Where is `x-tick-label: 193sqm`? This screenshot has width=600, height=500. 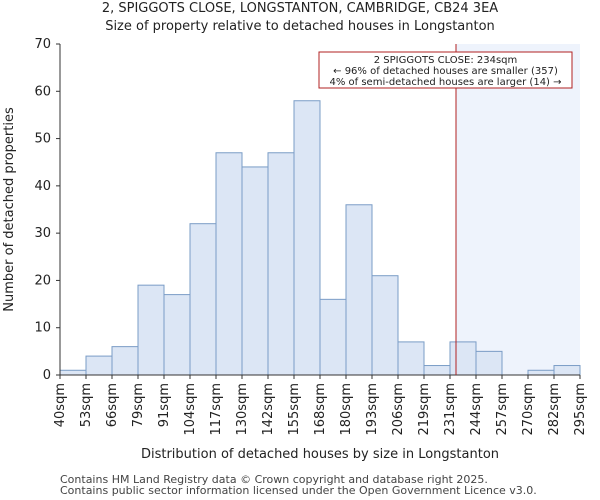 x-tick-label: 193sqm is located at coordinates (372, 409).